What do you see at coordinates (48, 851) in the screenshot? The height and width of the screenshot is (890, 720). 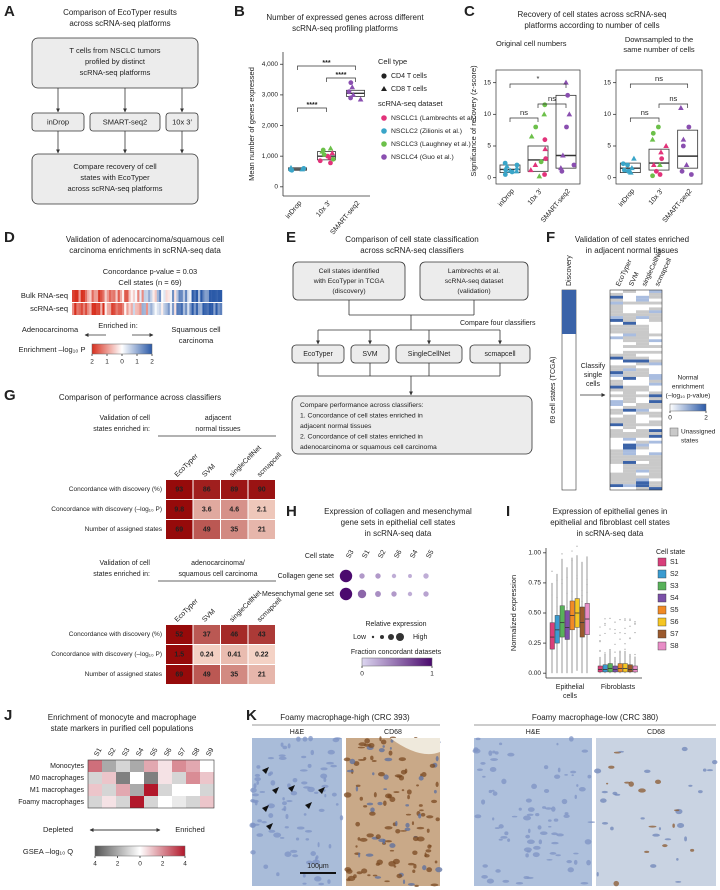 I see `label: GSEA –log₁₀ Q` at bounding box center [48, 851].